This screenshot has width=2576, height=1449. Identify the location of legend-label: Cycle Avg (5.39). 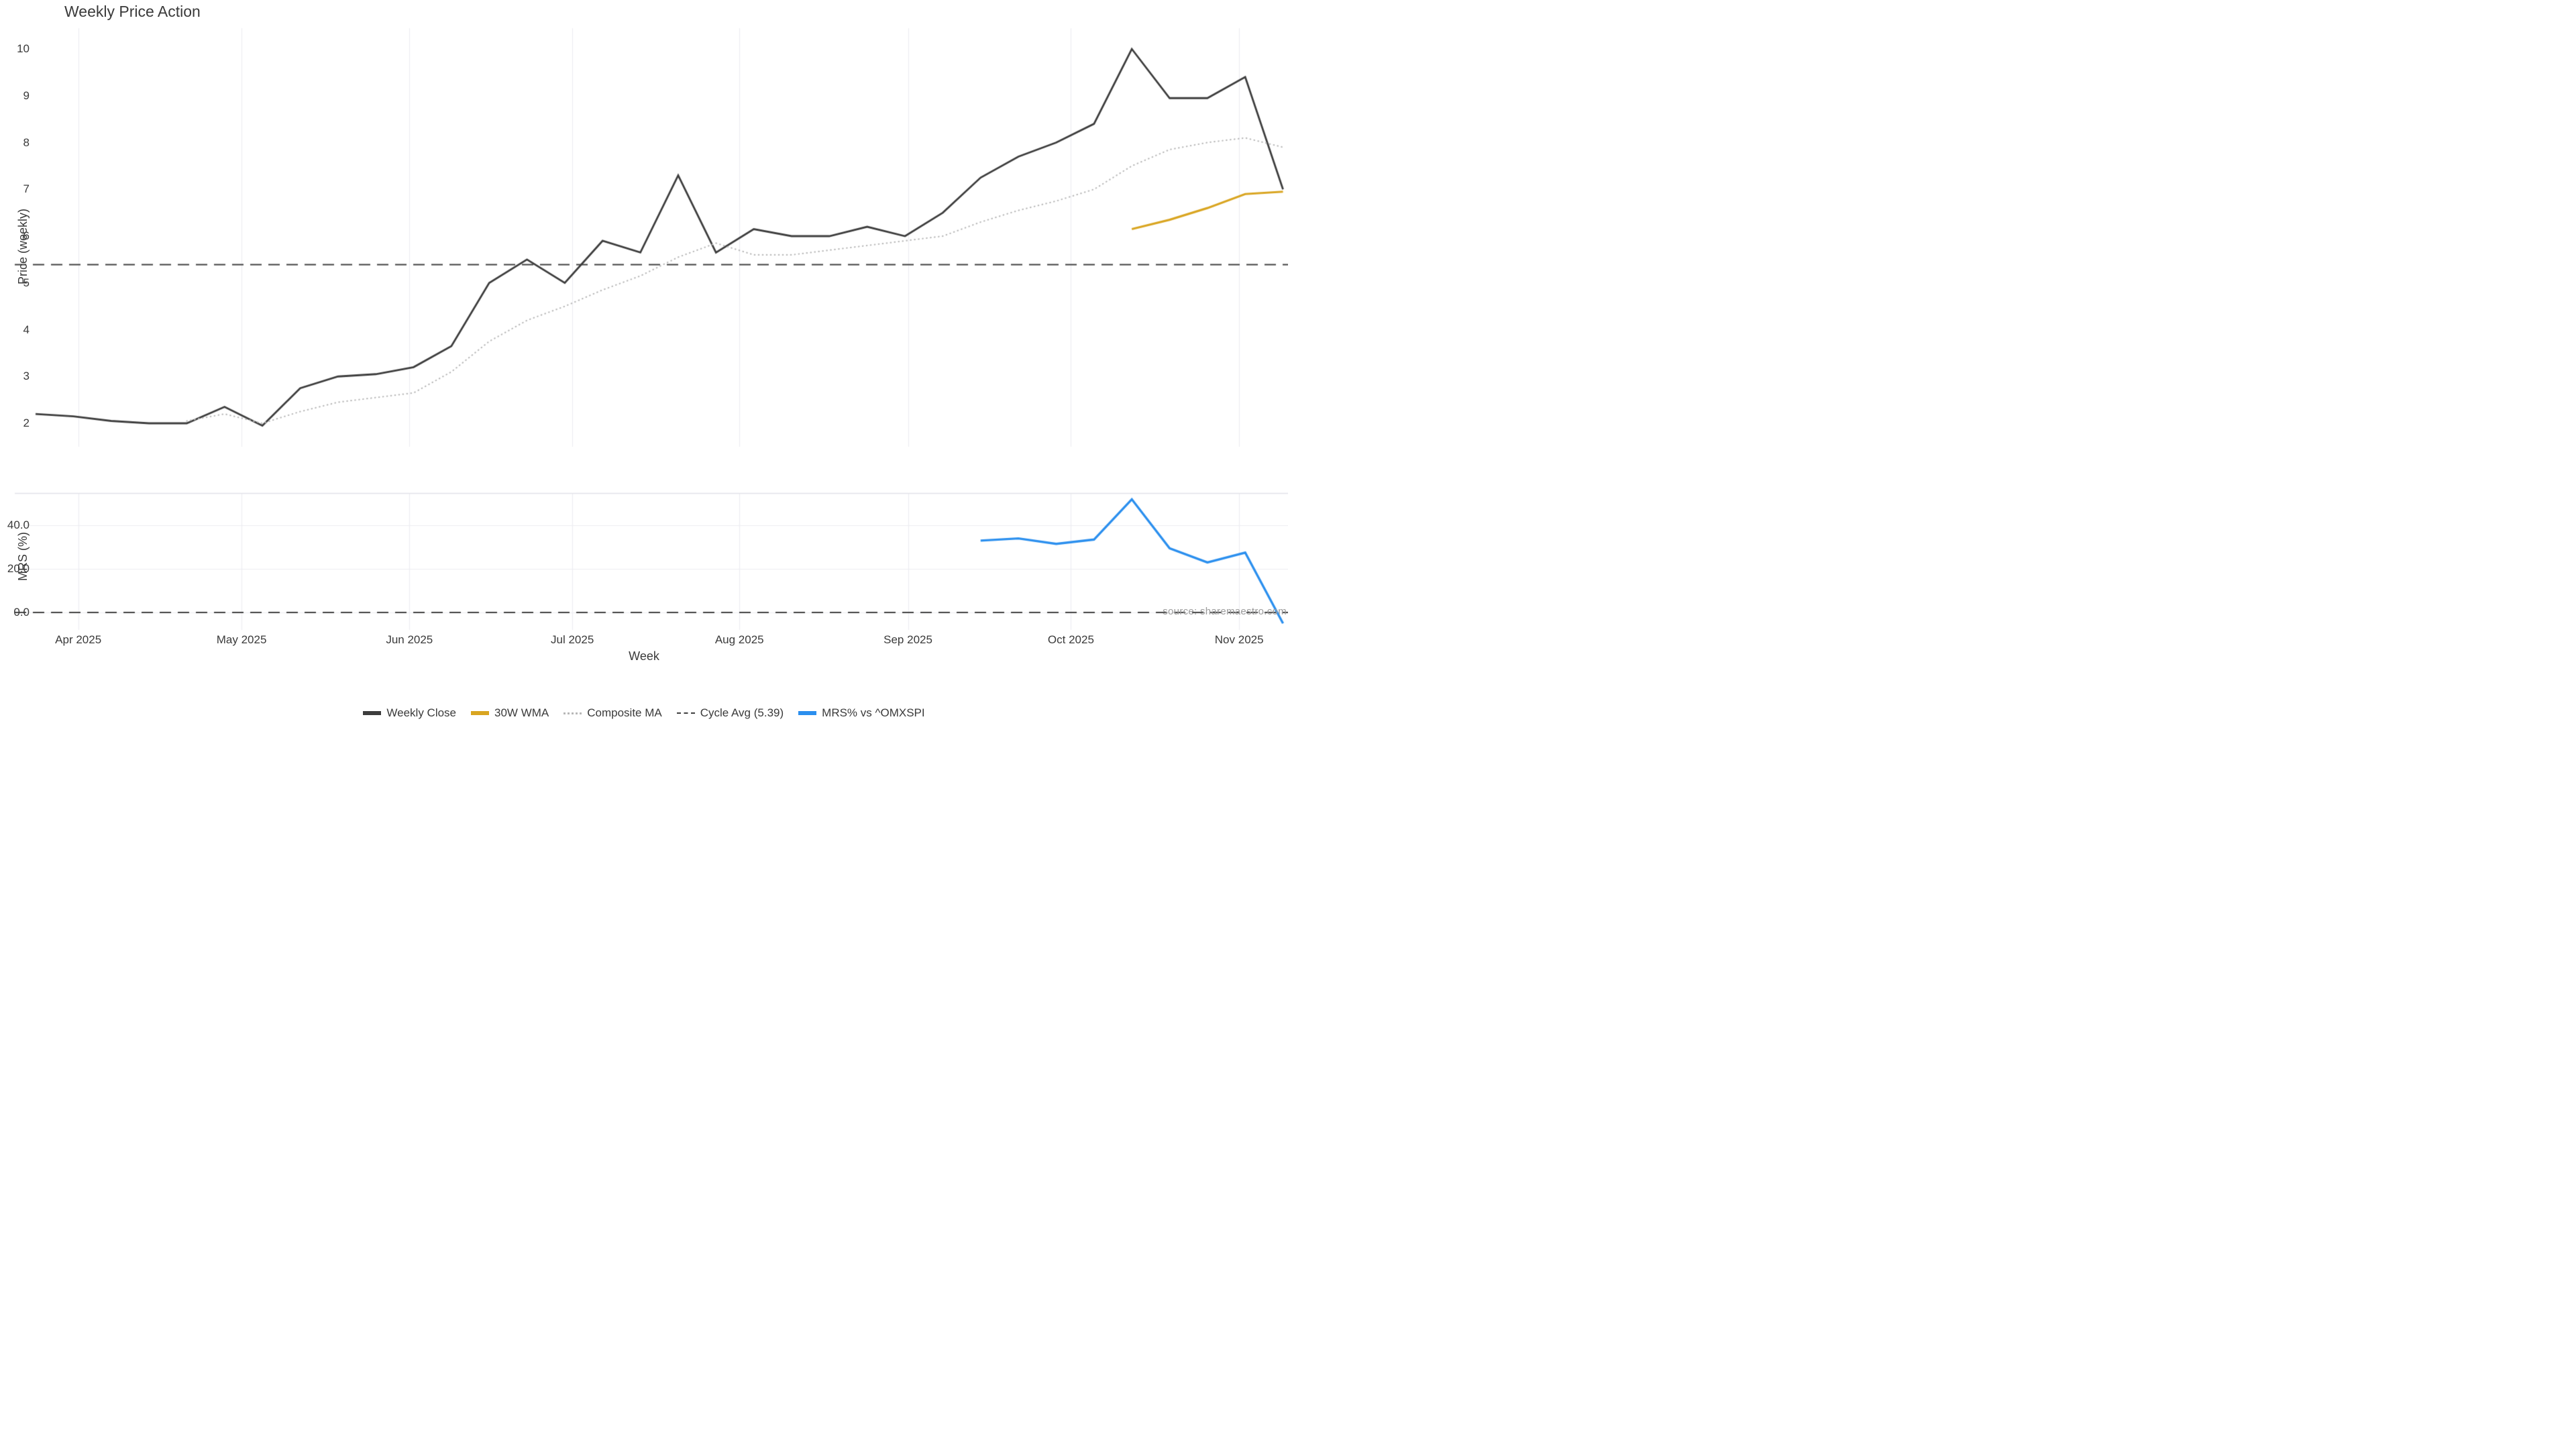
(742, 712).